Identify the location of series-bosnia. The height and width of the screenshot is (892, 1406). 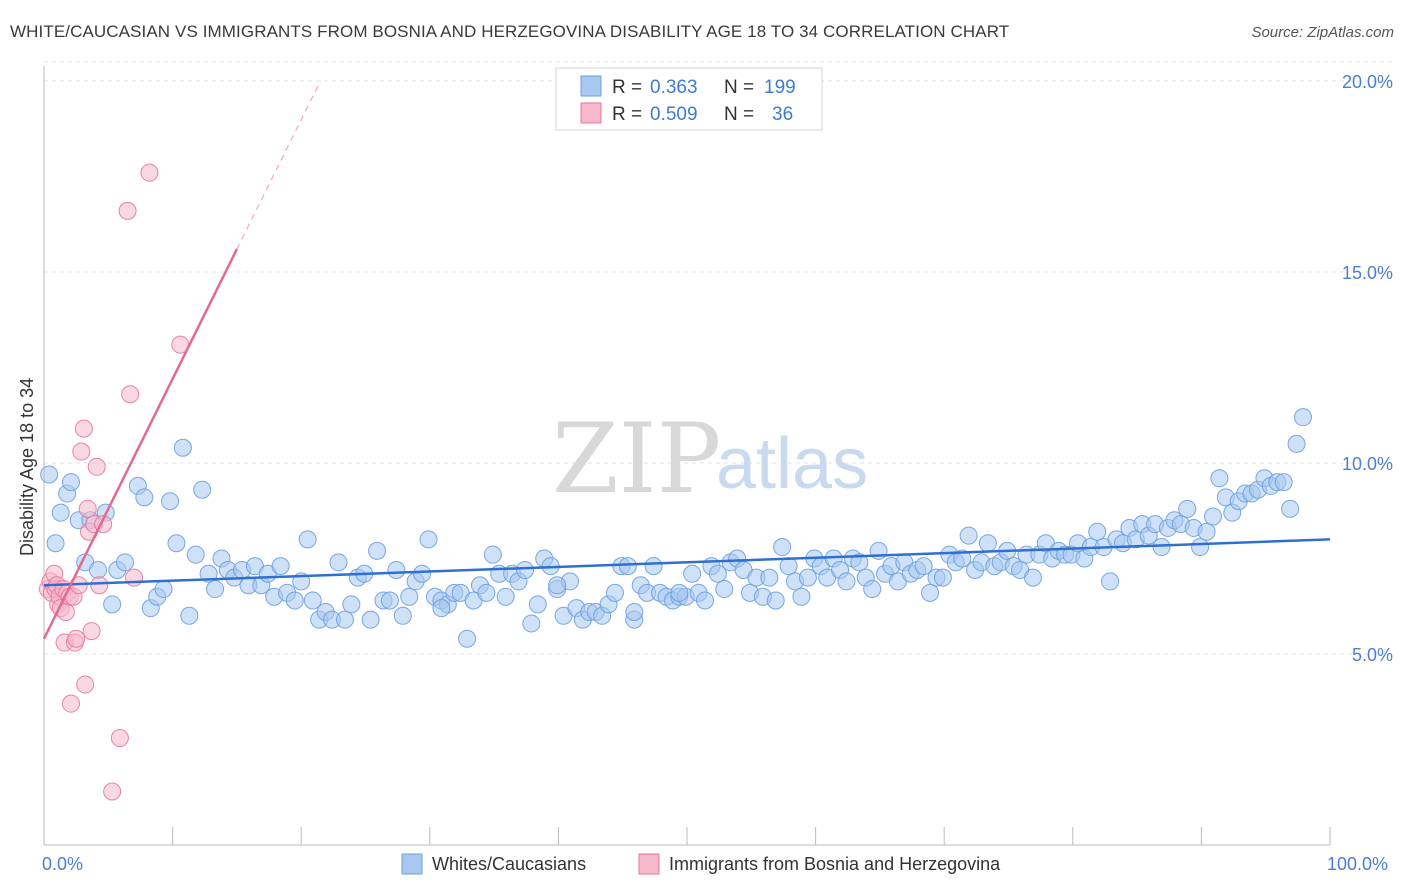
(114, 482).